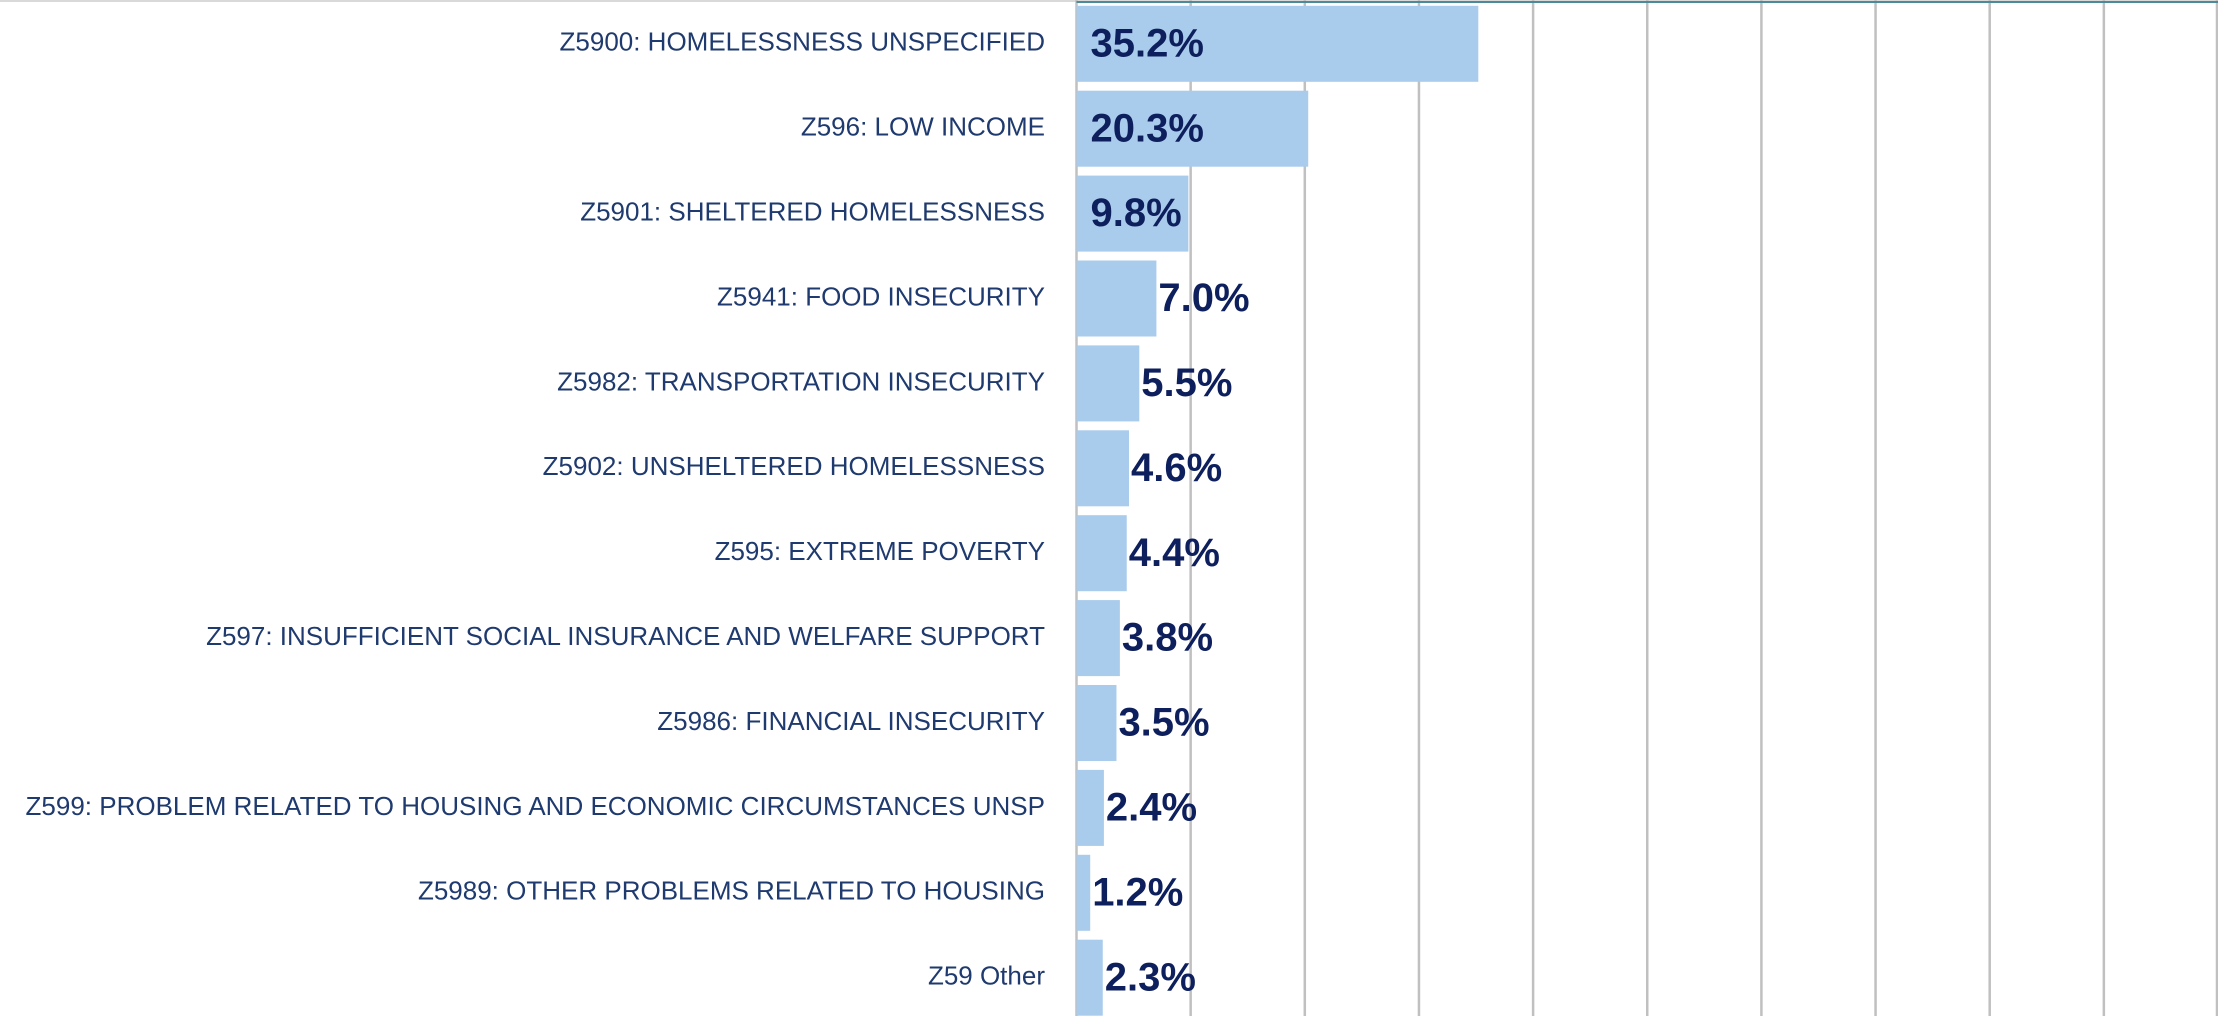  I want to click on value-label: 3.8%, so click(1167, 638).